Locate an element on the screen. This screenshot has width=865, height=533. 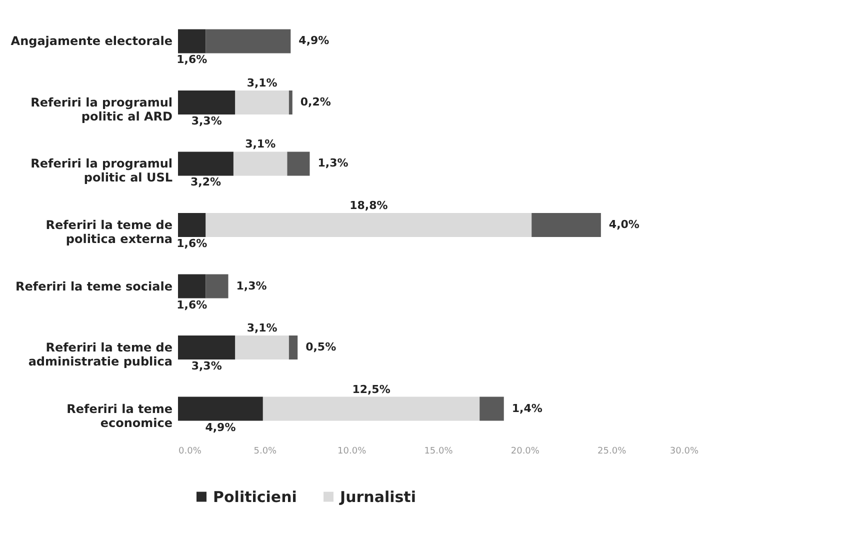
x-tick-label: 30.0% is located at coordinates (684, 451).